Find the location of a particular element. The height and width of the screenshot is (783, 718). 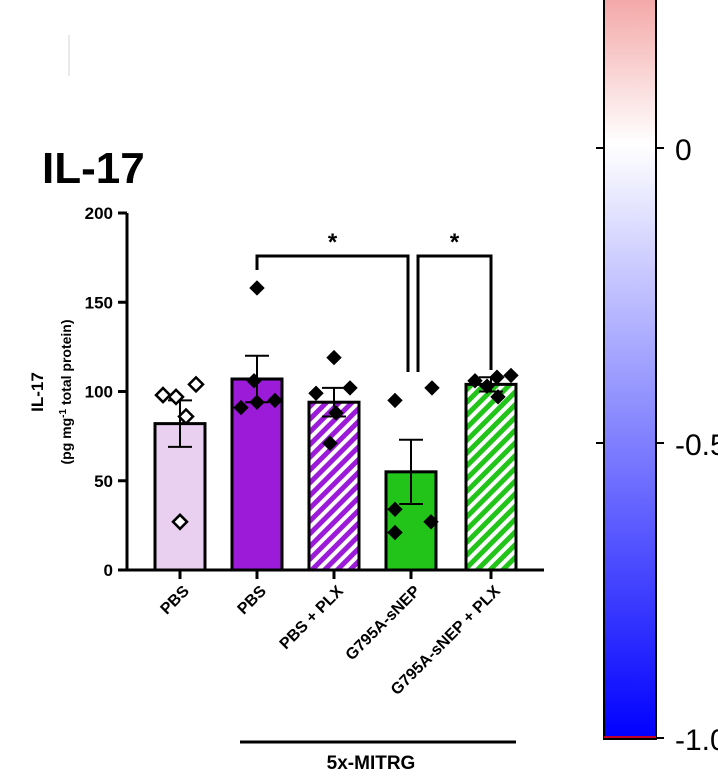

x-tick-label: G795A-sNEP is located at coordinates (383, 623).